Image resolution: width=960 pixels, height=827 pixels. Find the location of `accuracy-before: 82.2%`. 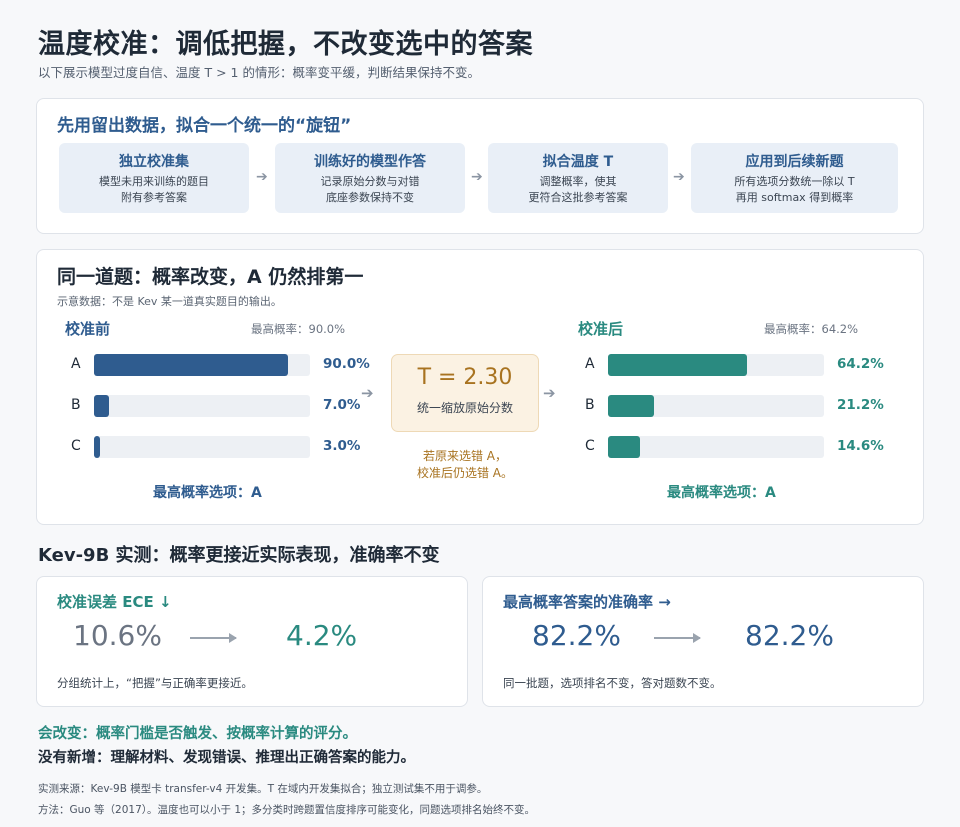

accuracy-before: 82.2% is located at coordinates (576, 635).